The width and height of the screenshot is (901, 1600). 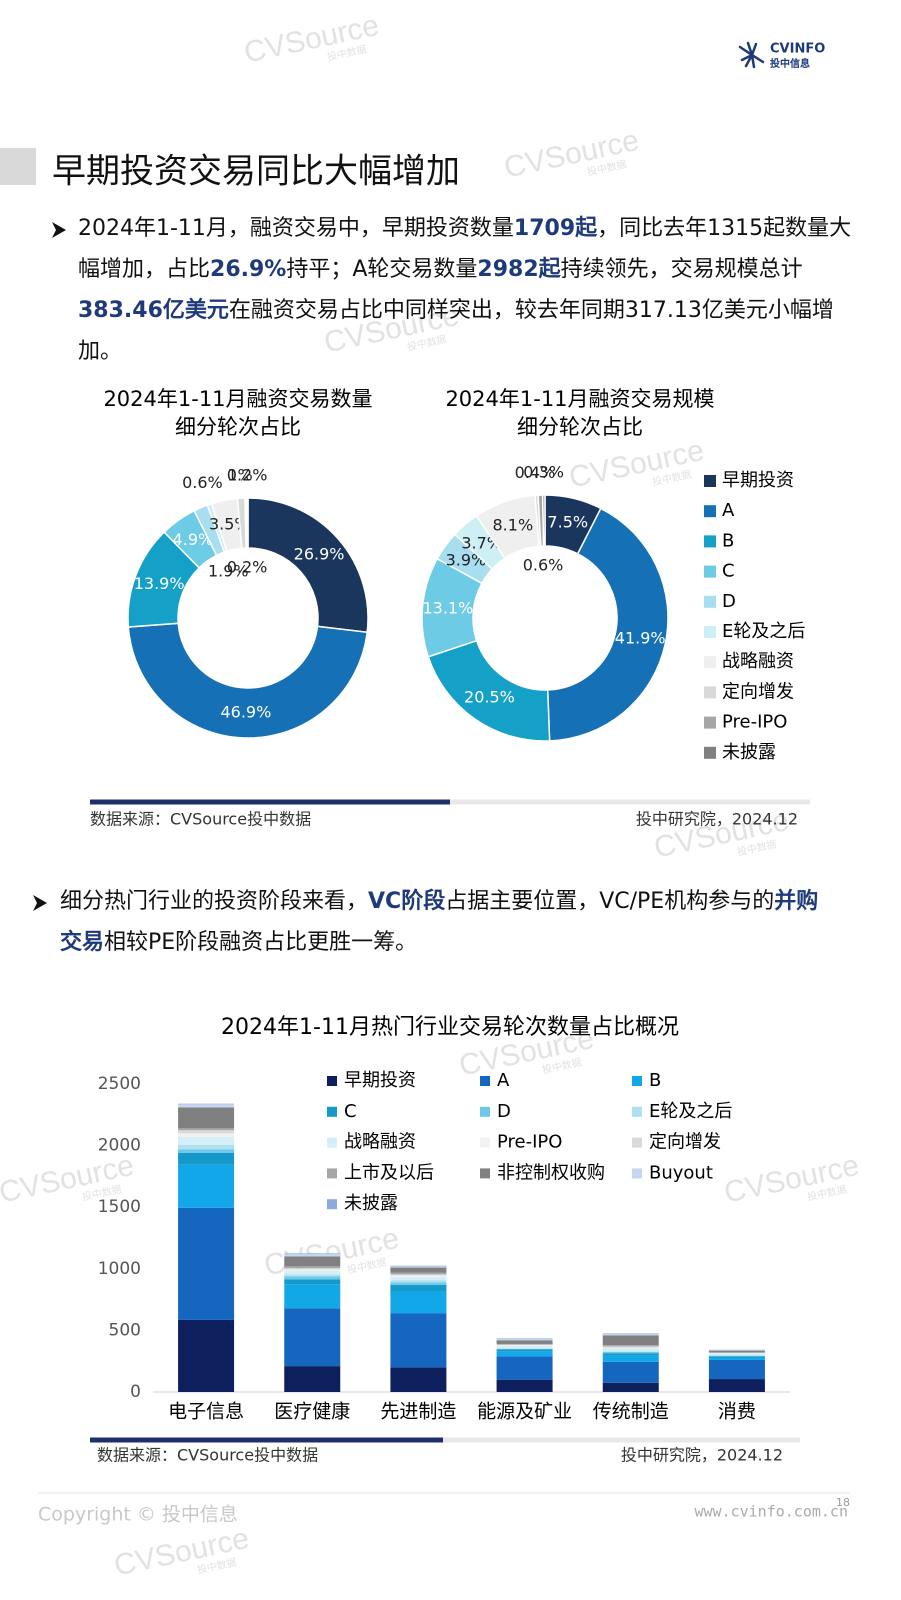 What do you see at coordinates (843, 1502) in the screenshot?
I see `page-number: 18` at bounding box center [843, 1502].